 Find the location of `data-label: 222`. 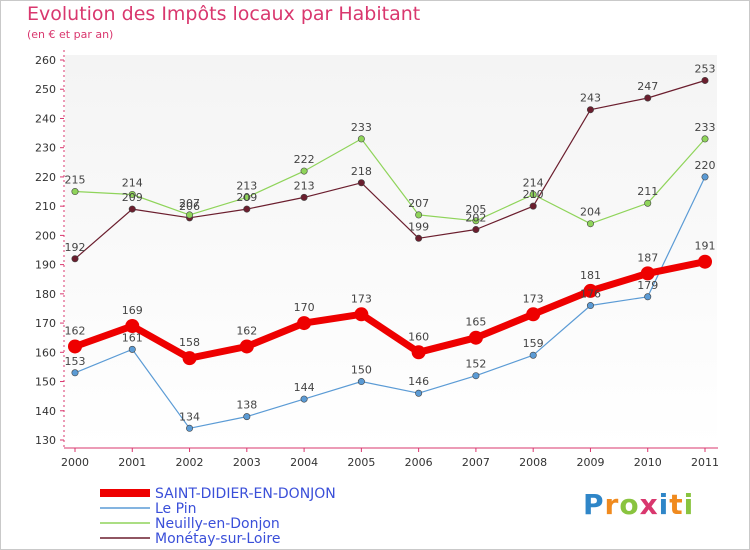

data-label: 222 is located at coordinates (304, 159).